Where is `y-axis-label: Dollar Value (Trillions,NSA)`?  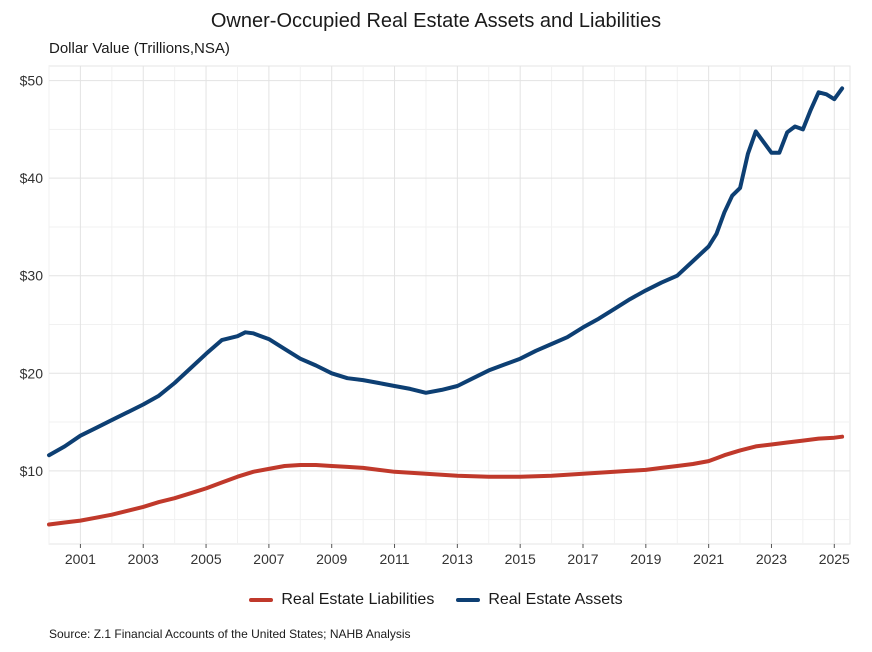 y-axis-label: Dollar Value (Trillions,NSA) is located at coordinates (139, 48).